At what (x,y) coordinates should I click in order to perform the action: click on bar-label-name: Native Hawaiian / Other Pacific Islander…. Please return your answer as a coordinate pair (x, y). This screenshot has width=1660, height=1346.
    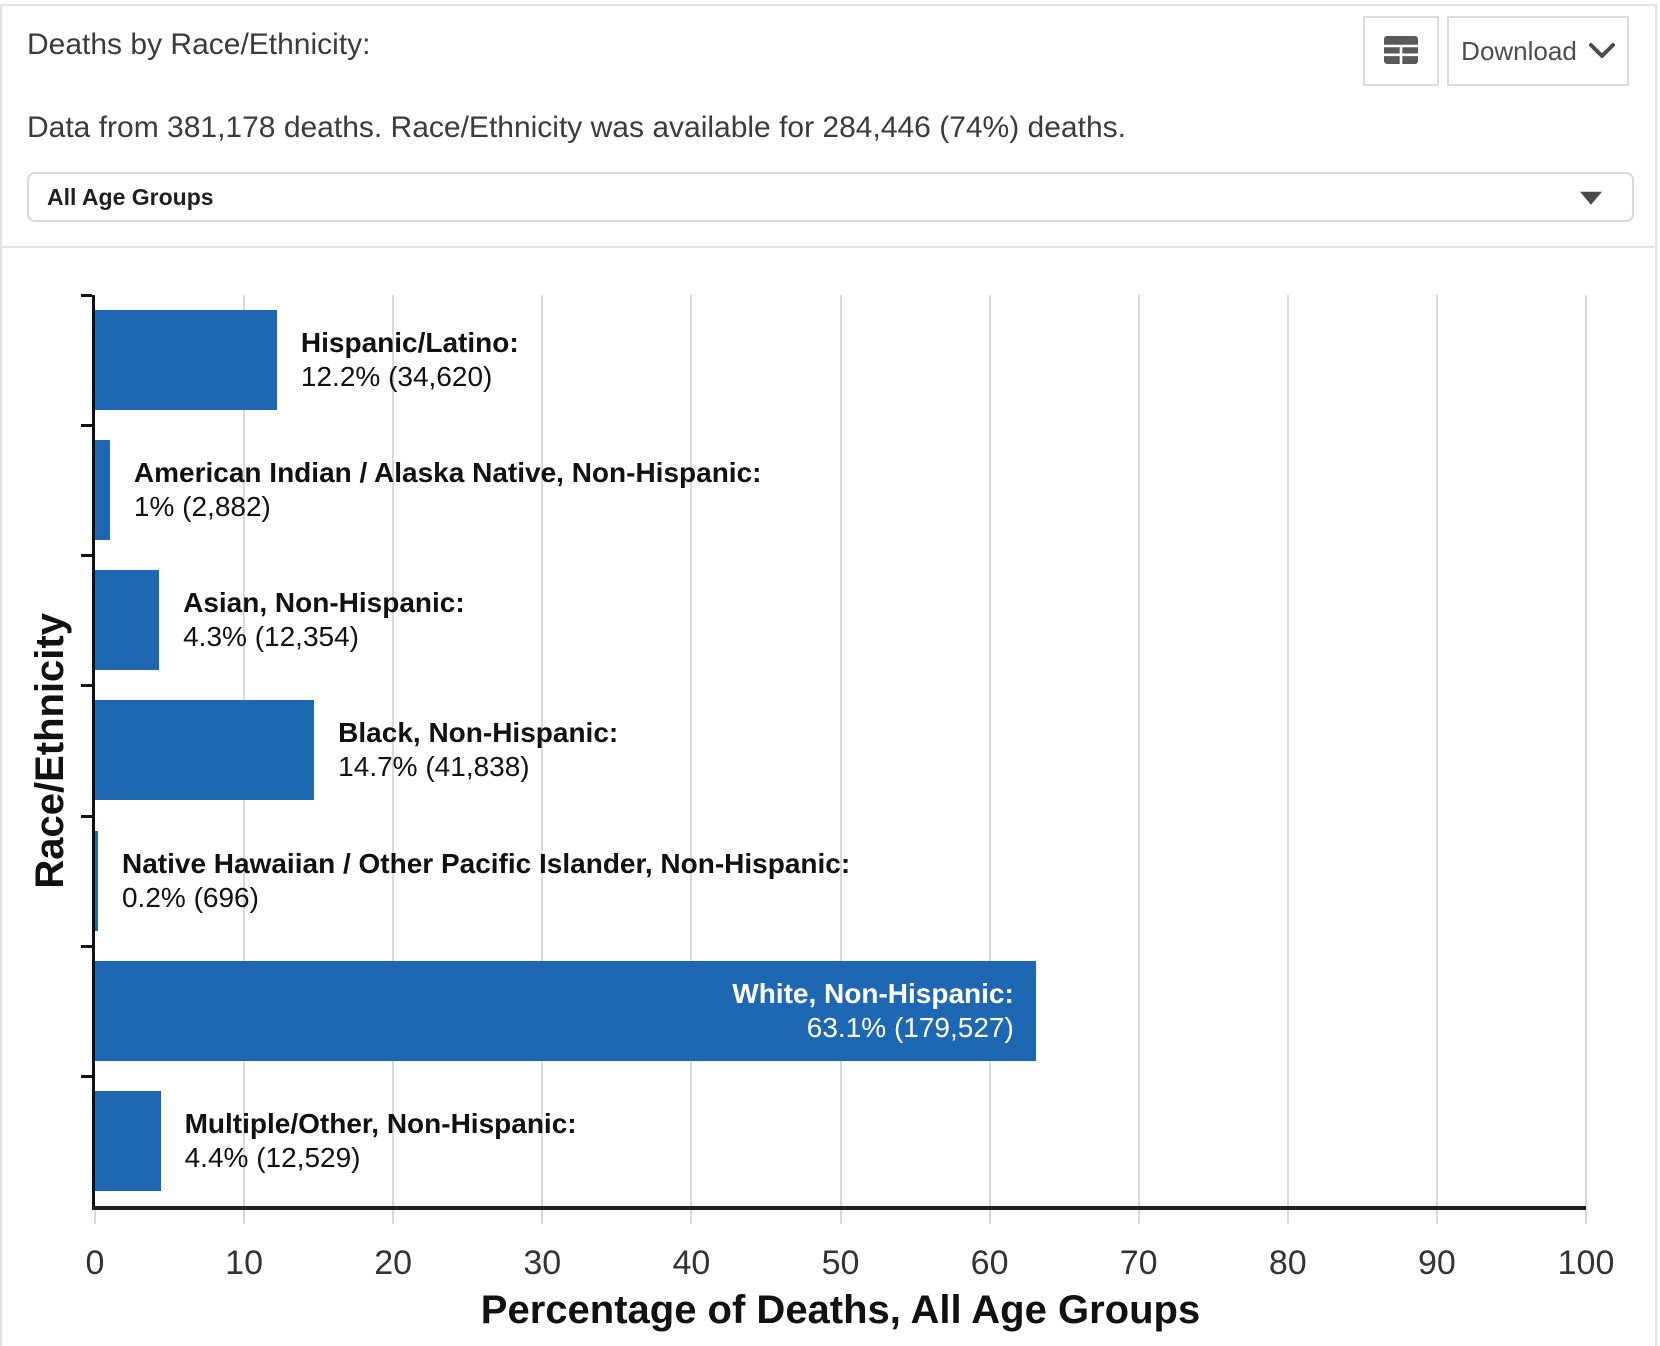
    Looking at the image, I should click on (486, 863).